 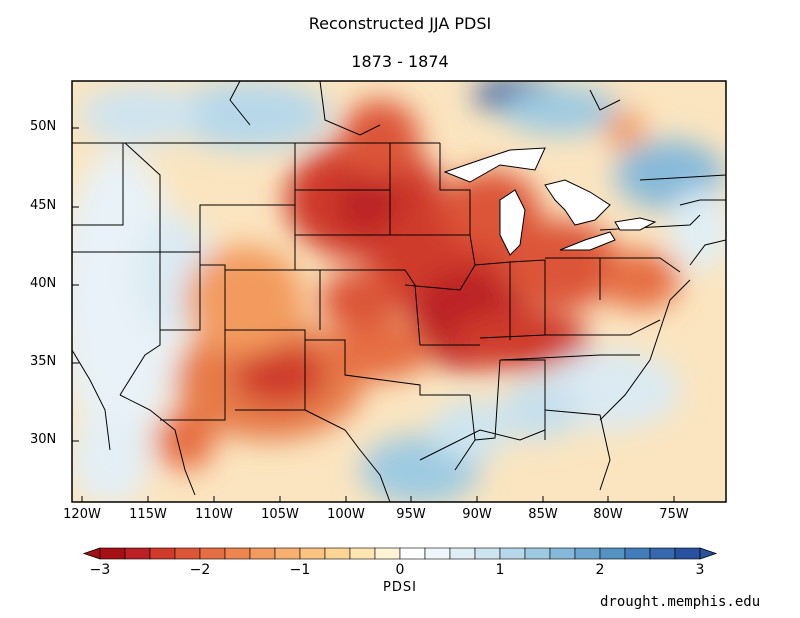 What do you see at coordinates (280, 514) in the screenshot?
I see `lon-label-105w: 105W` at bounding box center [280, 514].